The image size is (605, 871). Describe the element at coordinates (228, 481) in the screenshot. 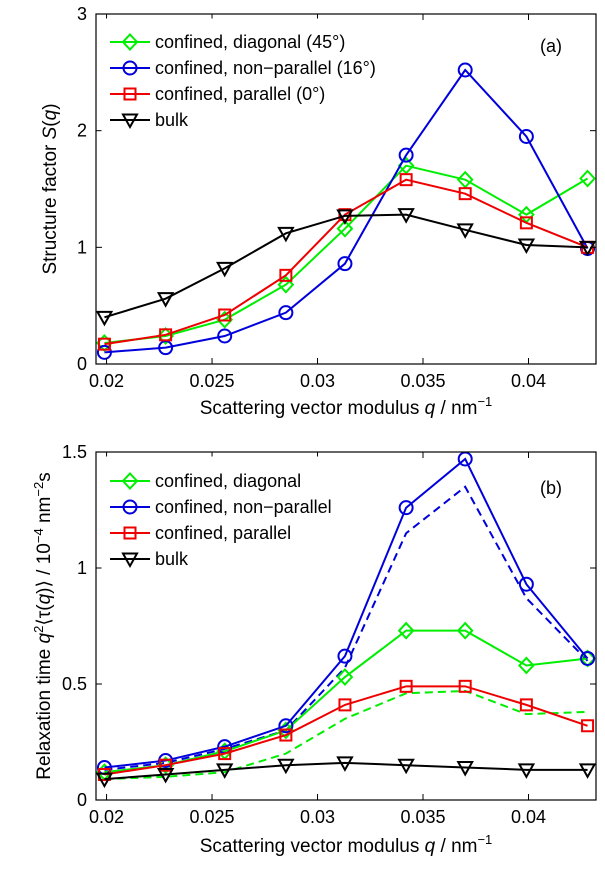

I see `legend-label: confined, diagonal` at that location.